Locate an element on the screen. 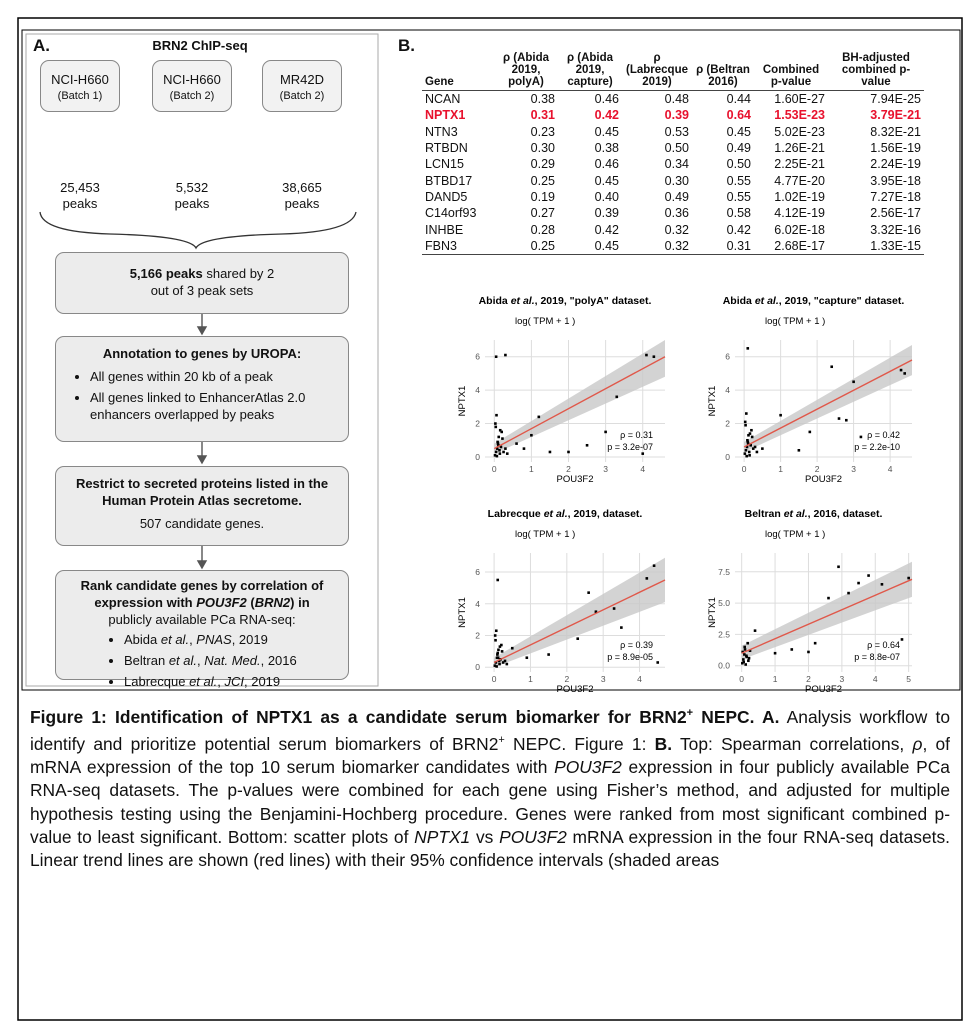 This screenshot has width=967, height=1026. plot-title: Beltran et al., 2016, dataset. is located at coordinates (814, 514).